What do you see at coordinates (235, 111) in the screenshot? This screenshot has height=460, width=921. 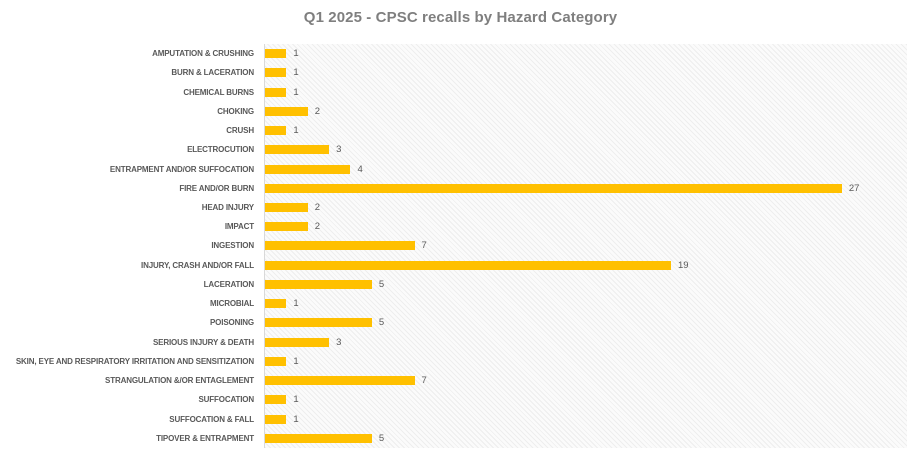 I see `category-label: CHOKING` at bounding box center [235, 111].